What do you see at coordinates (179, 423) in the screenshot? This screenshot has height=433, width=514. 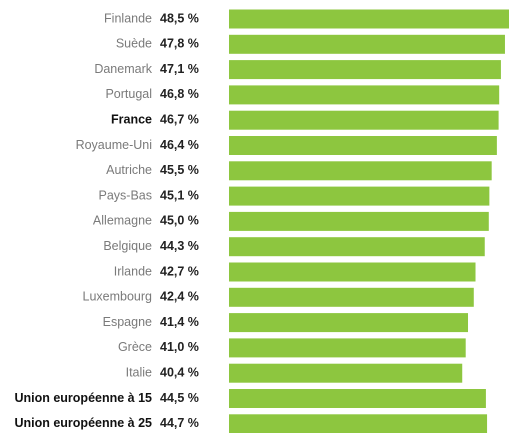 I see `value-label: 44,7 %` at bounding box center [179, 423].